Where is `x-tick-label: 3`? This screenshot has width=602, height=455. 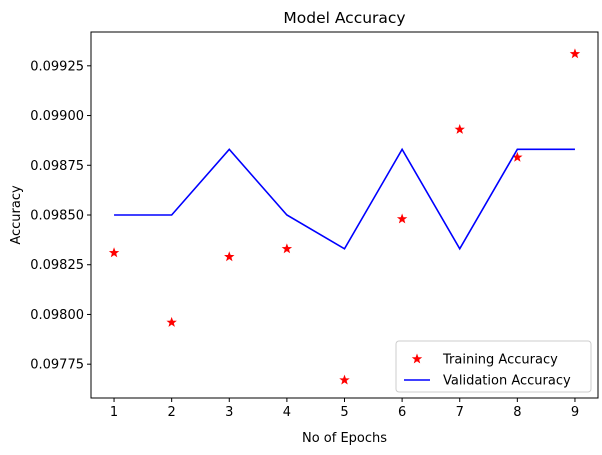 x-tick-label: 3 is located at coordinates (229, 412).